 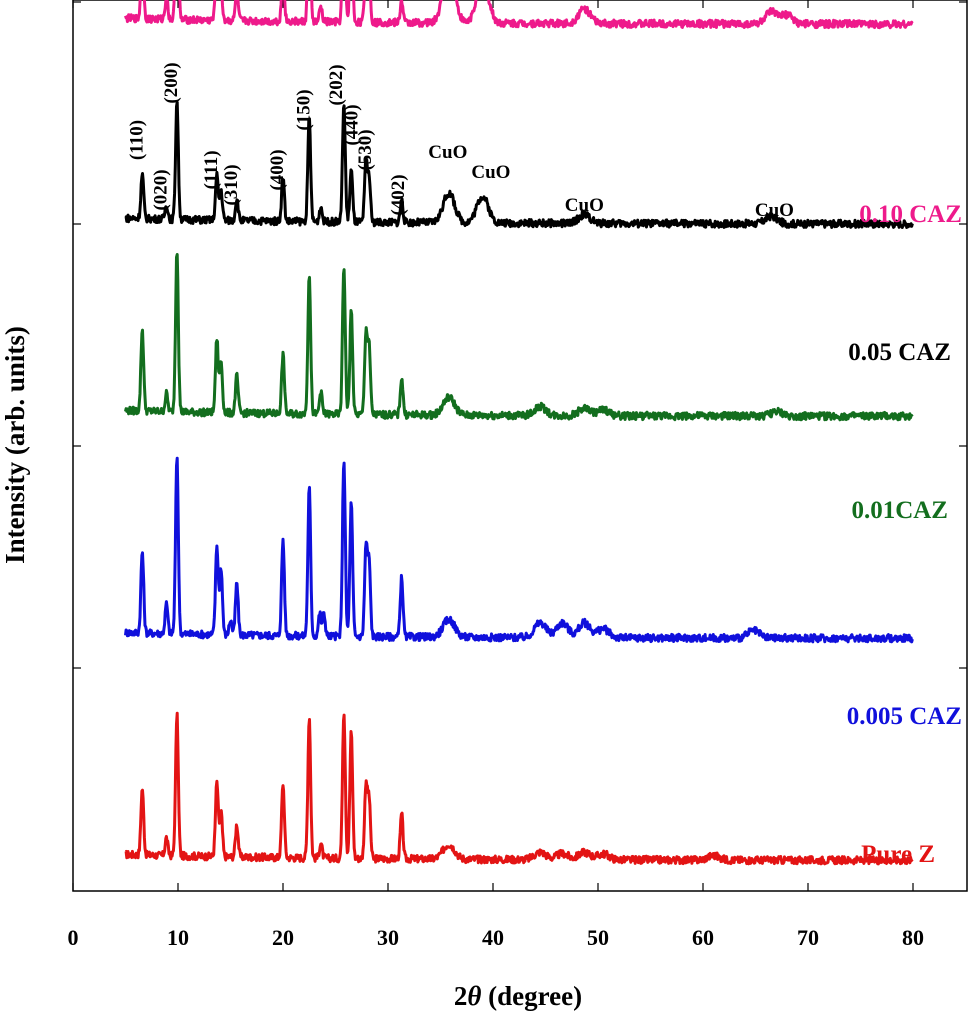 What do you see at coordinates (231, 184) in the screenshot?
I see `peak-label: (310)` at bounding box center [231, 184].